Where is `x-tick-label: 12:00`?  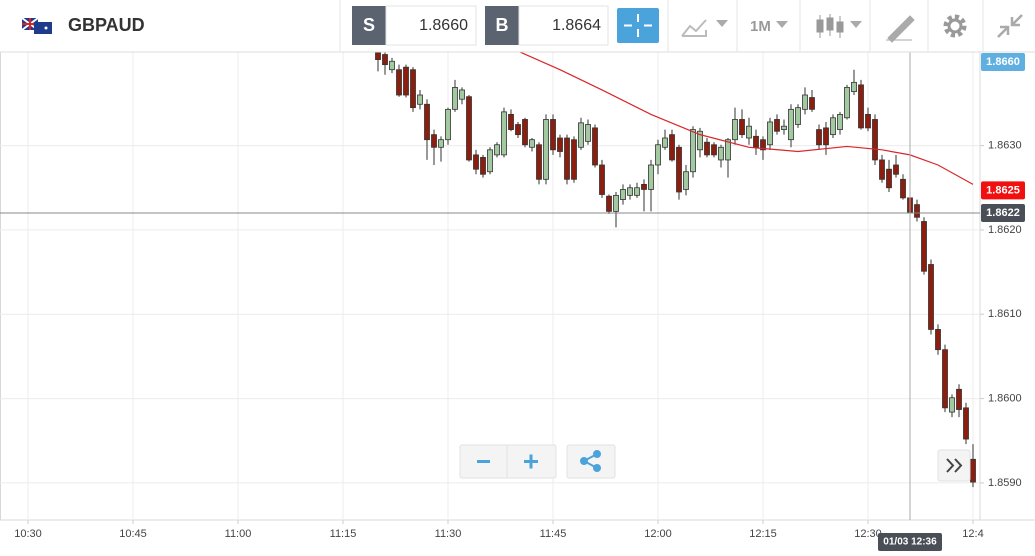 x-tick-label: 12:00 is located at coordinates (658, 534).